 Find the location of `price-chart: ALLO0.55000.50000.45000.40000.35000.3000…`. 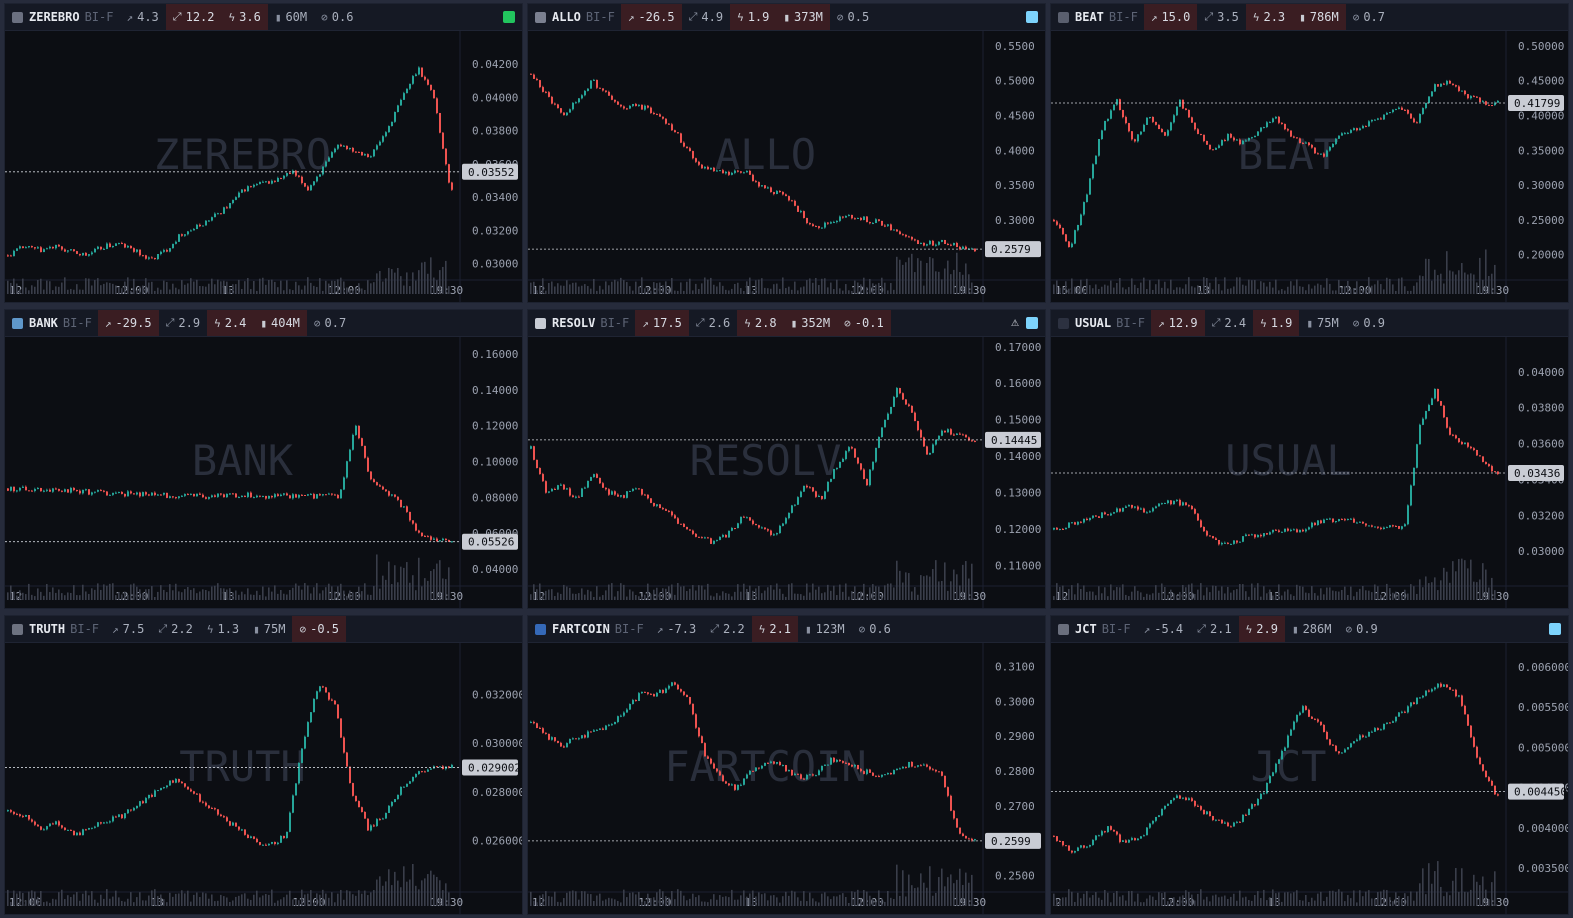

price-chart: ALLO0.55000.50000.45000.40000.35000.3000… is located at coordinates (786, 166).